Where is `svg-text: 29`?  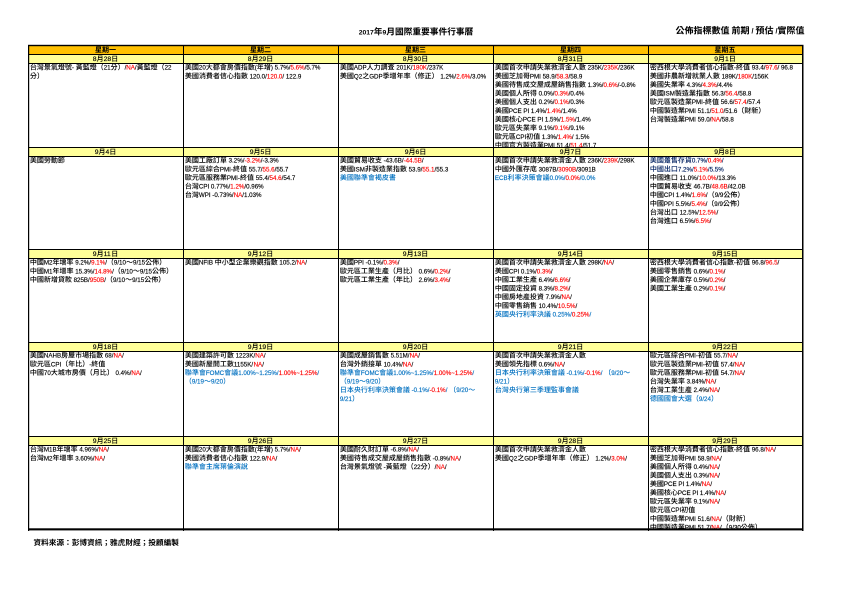 svg-text: 29 is located at coordinates (727, 441).